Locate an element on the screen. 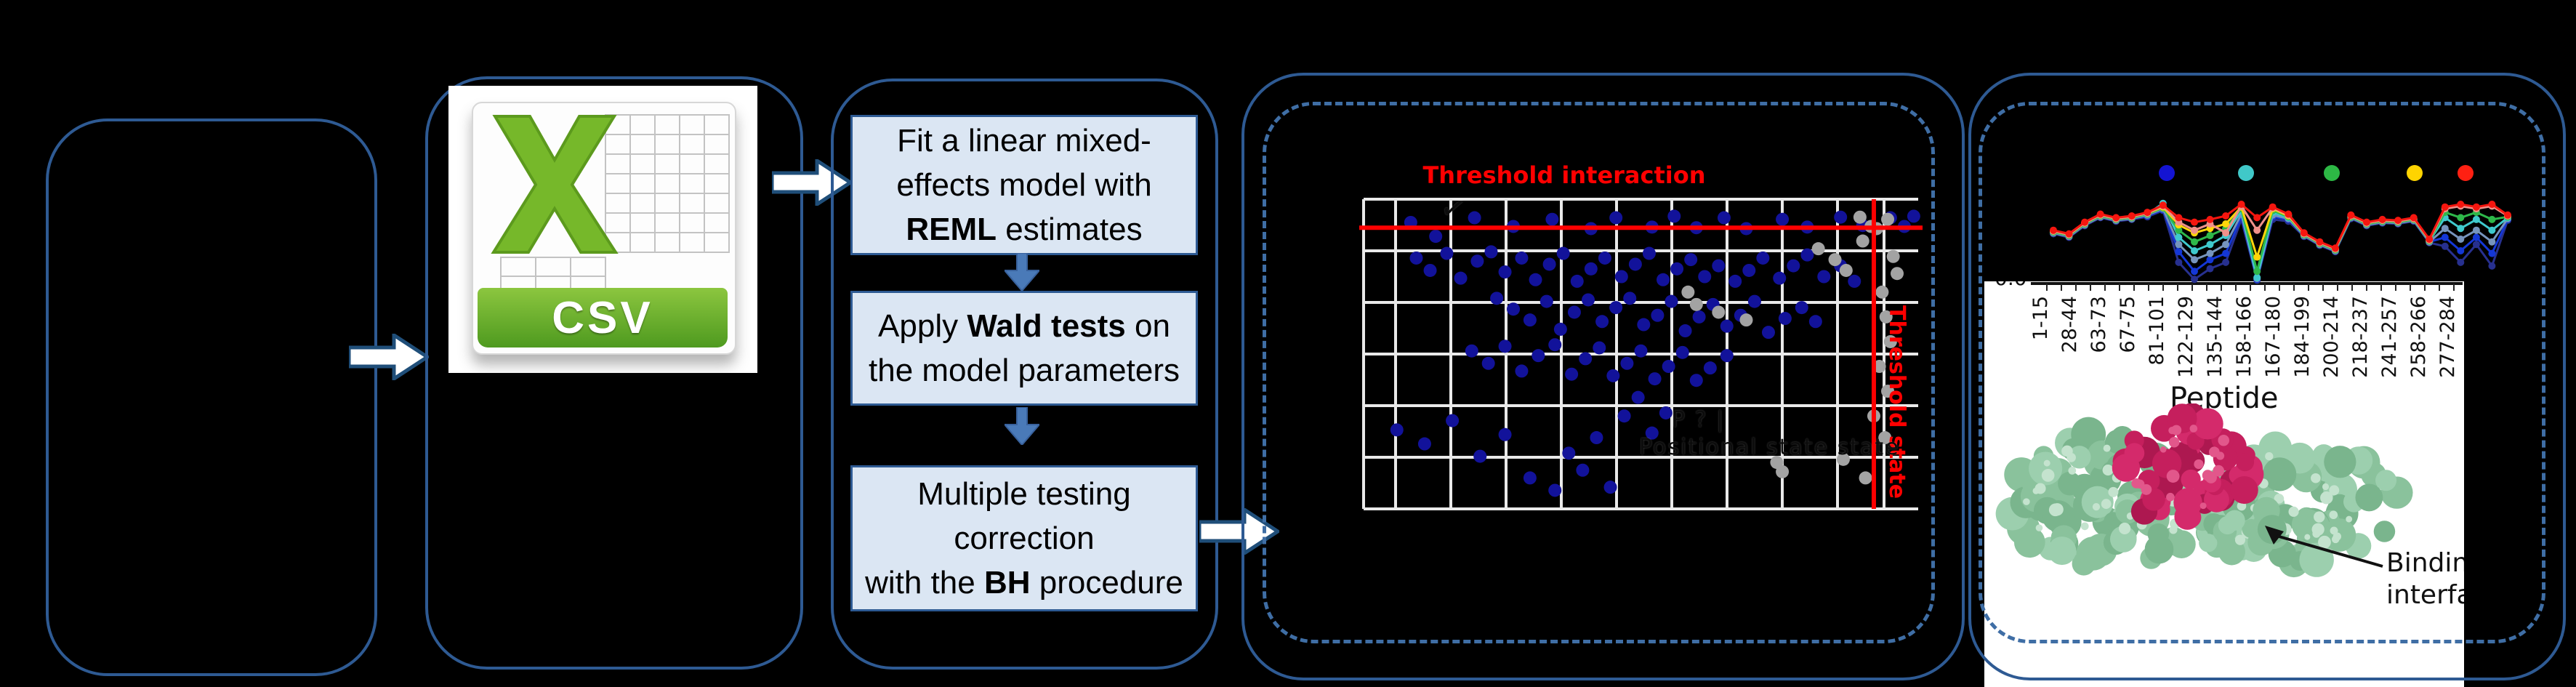 The width and height of the screenshot is (2576, 687). step-line: correction is located at coordinates (1024, 538).